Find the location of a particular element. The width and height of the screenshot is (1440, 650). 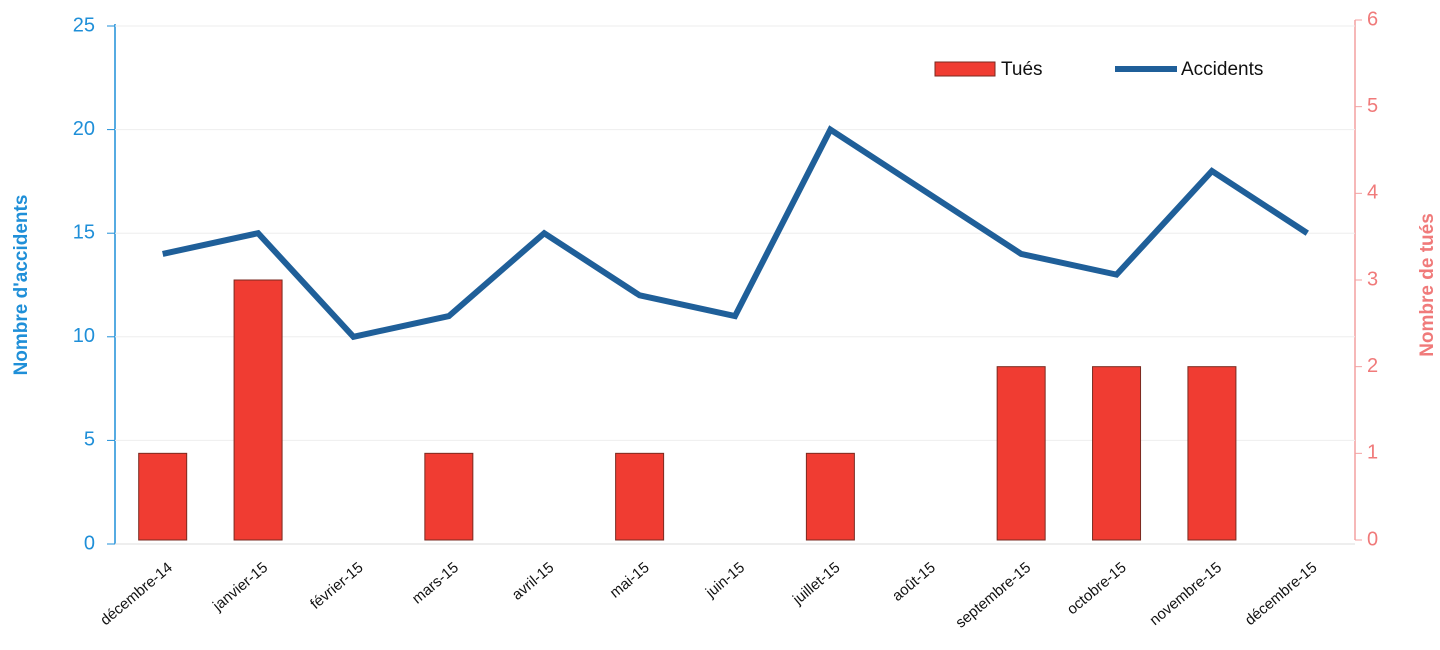

x-tick-label: septembre-15 is located at coordinates (993, 595).